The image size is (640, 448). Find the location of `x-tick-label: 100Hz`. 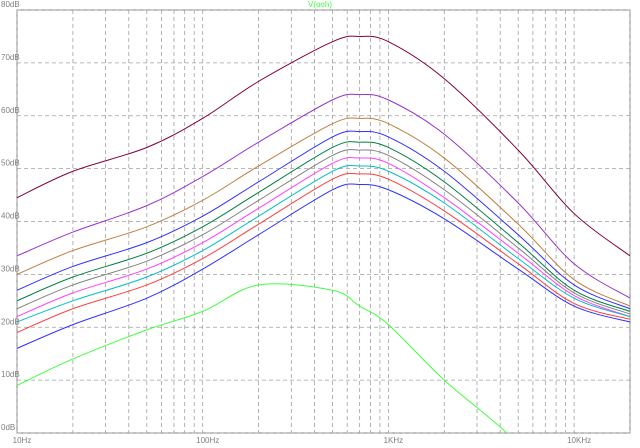

x-tick-label: 100Hz is located at coordinates (207, 440).